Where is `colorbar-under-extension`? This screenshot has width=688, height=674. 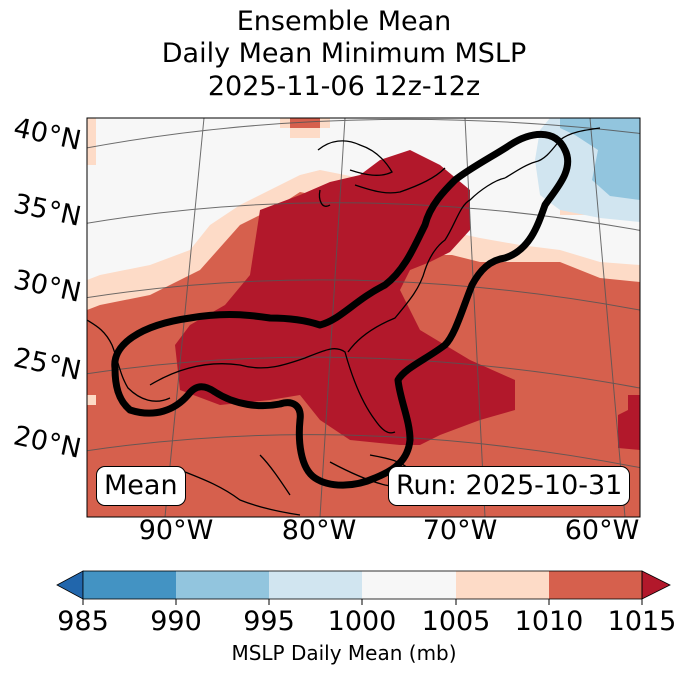
colorbar-under-extension is located at coordinates (70, 585).